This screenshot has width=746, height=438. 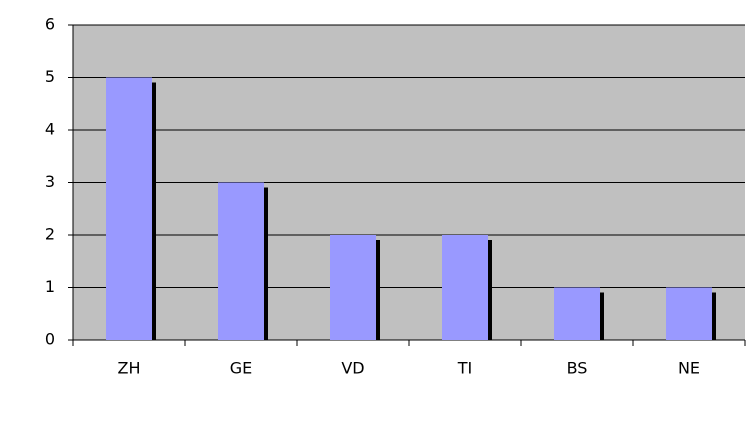 What do you see at coordinates (465, 368) in the screenshot?
I see `x-tick-label: TI` at bounding box center [465, 368].